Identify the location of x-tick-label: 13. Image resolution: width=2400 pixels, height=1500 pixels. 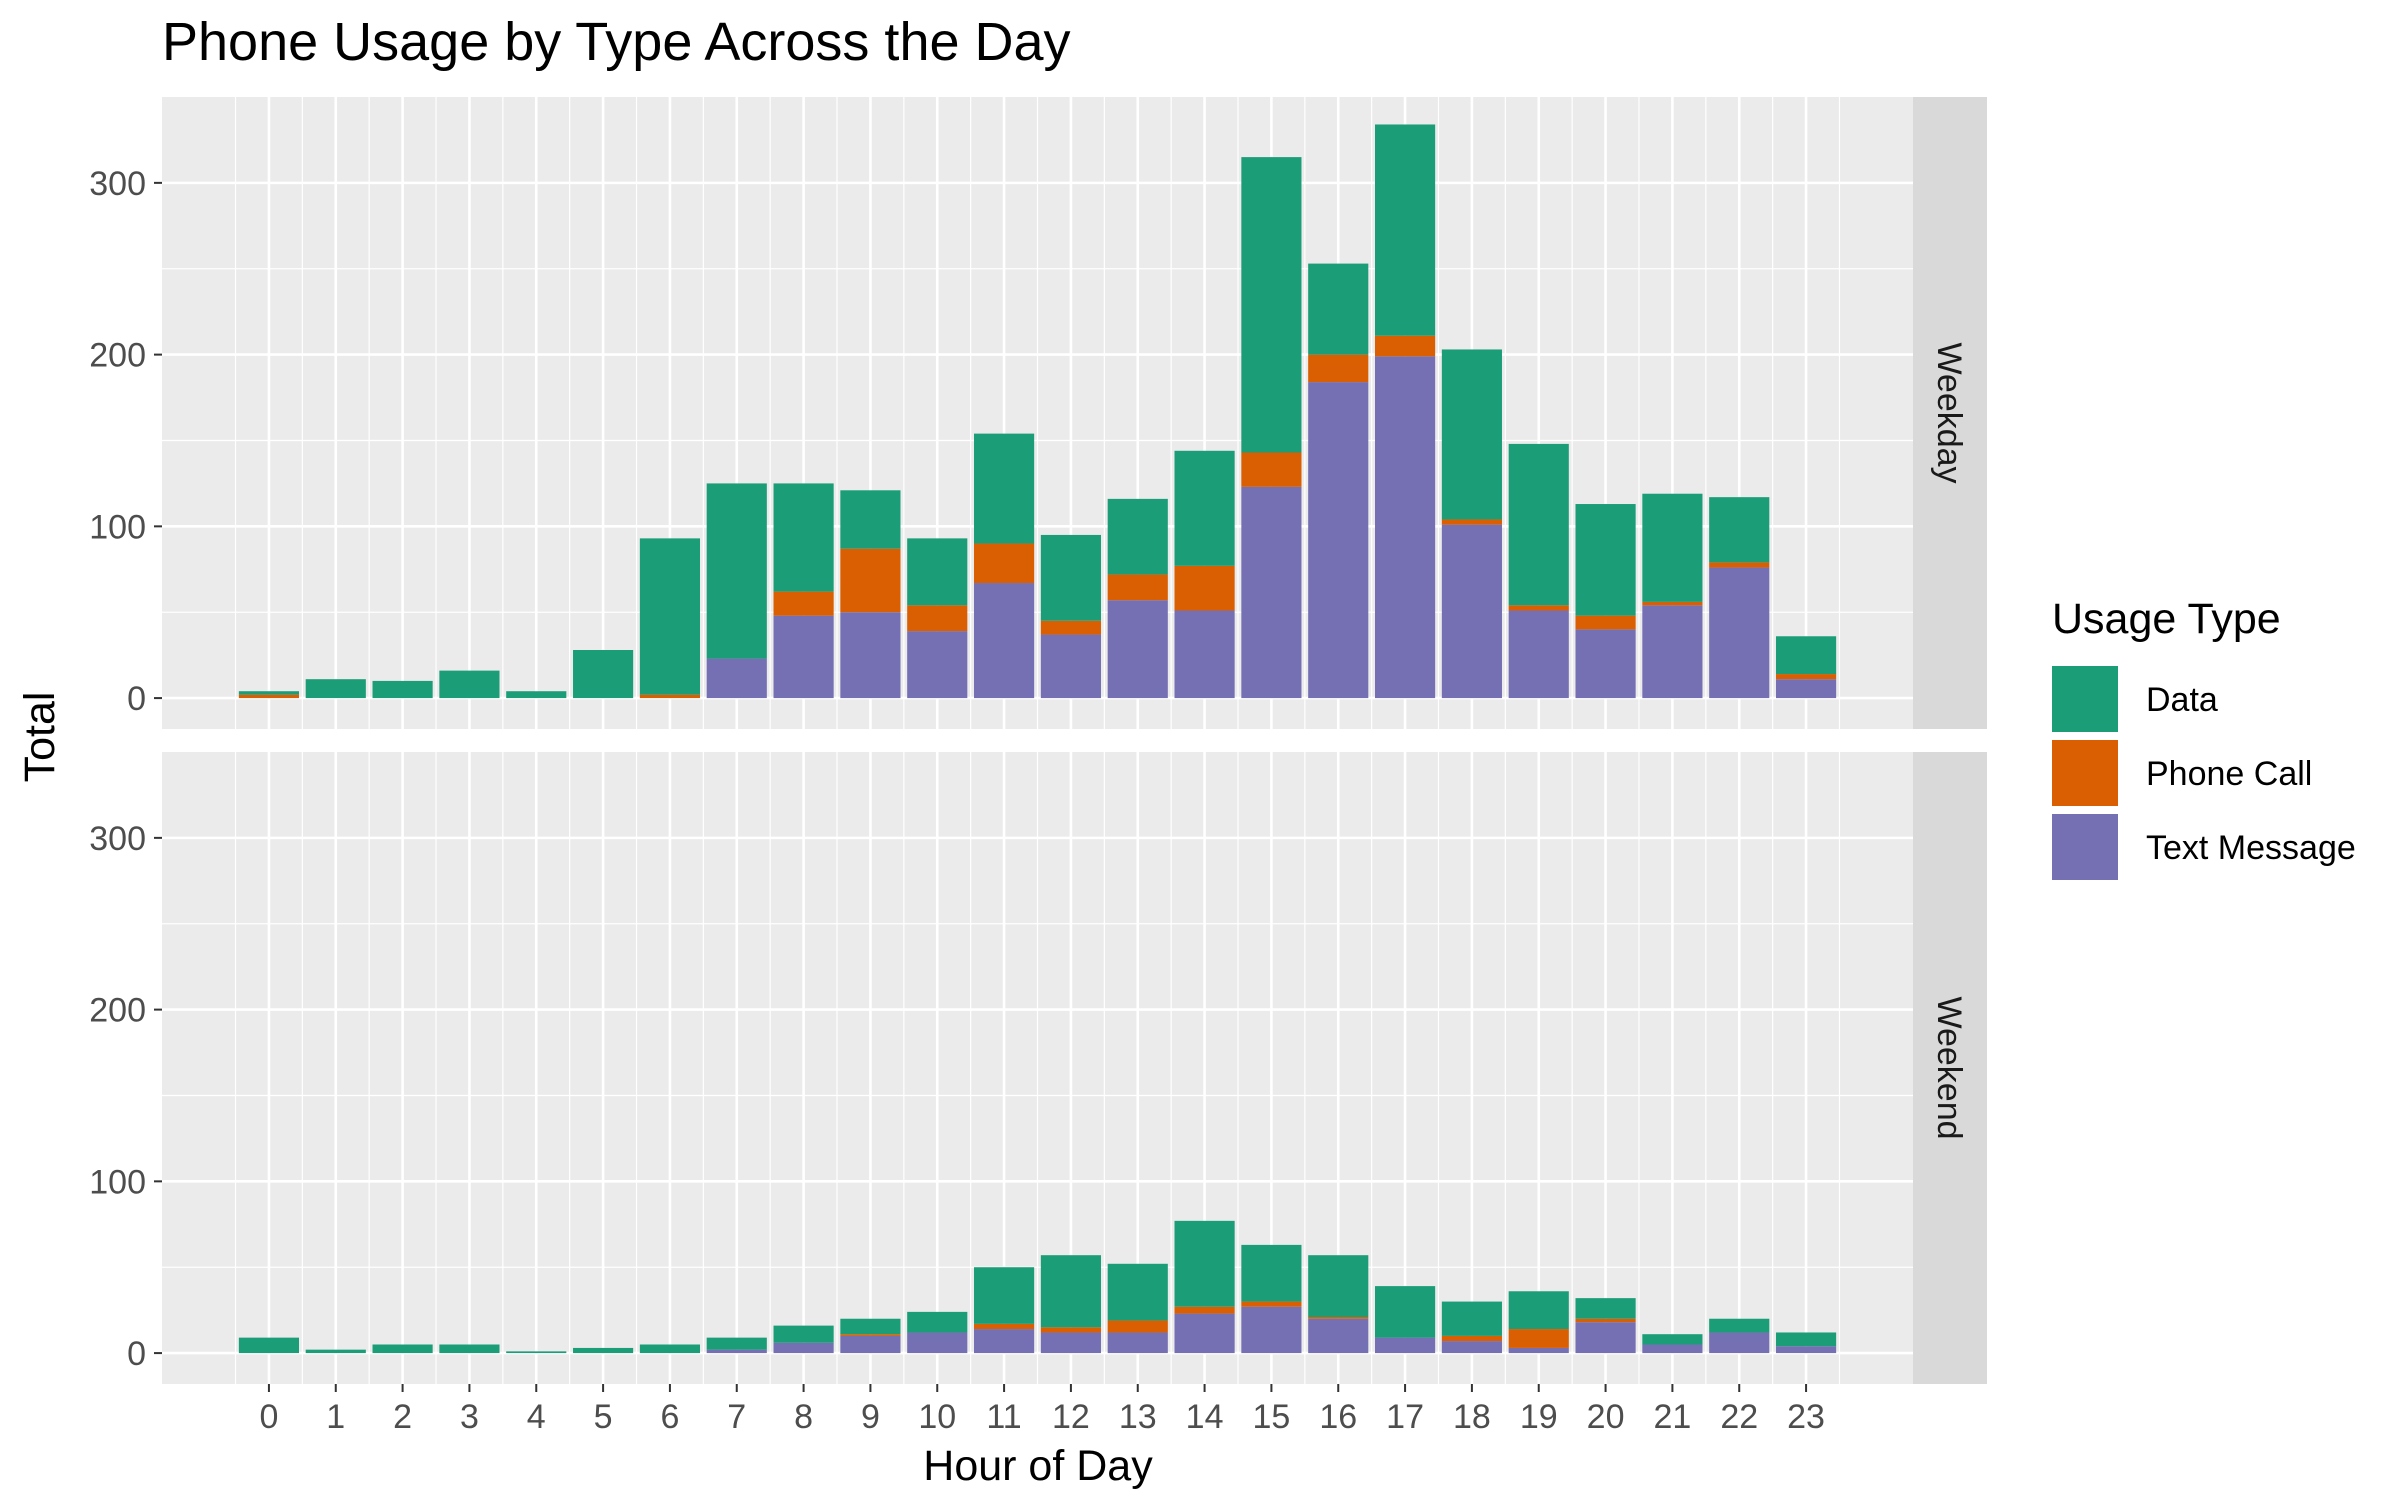
(1138, 1417).